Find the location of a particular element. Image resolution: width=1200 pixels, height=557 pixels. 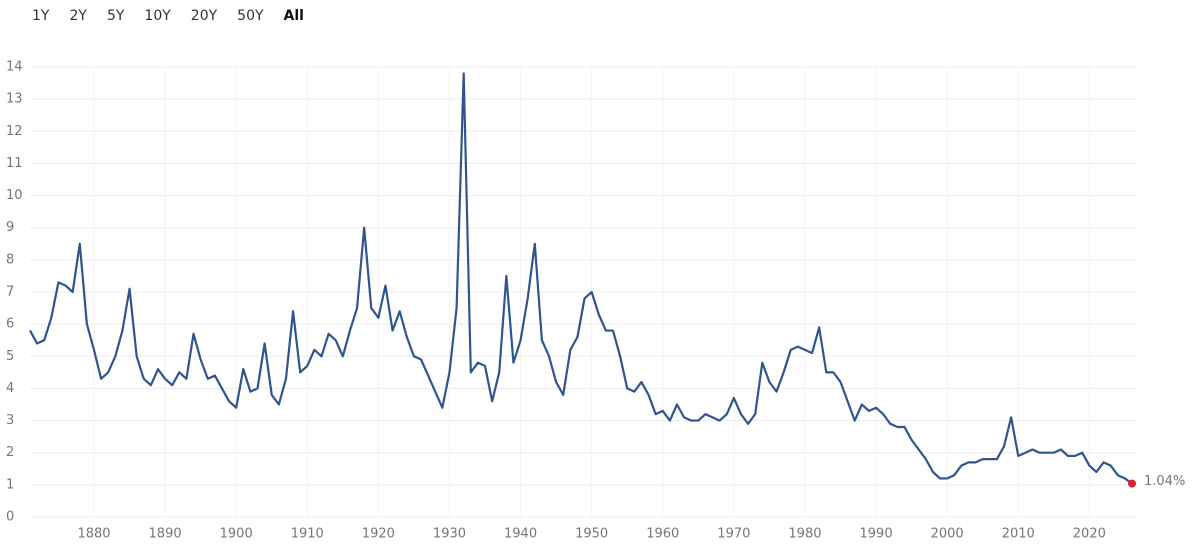

y-tick-label: 8 is located at coordinates (10, 259).